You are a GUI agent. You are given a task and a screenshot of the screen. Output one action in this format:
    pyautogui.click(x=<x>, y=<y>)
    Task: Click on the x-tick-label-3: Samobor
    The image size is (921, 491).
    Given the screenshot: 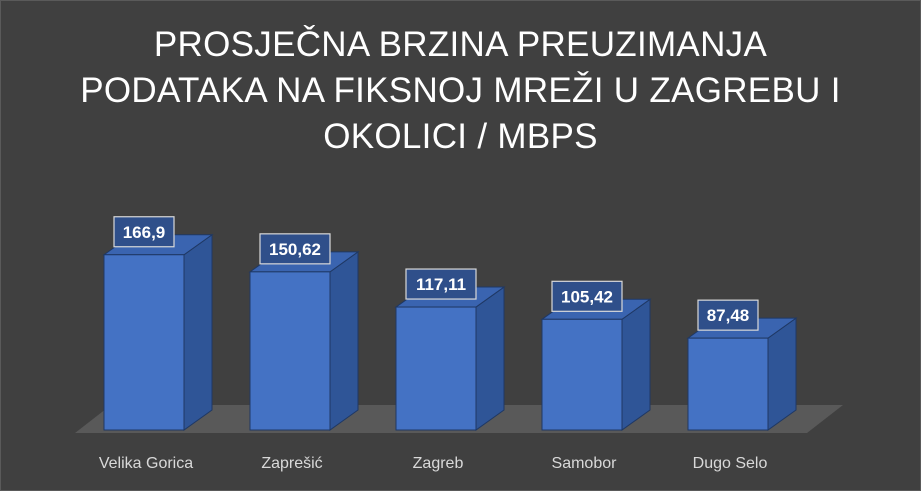 What is the action you would take?
    pyautogui.click(x=585, y=463)
    